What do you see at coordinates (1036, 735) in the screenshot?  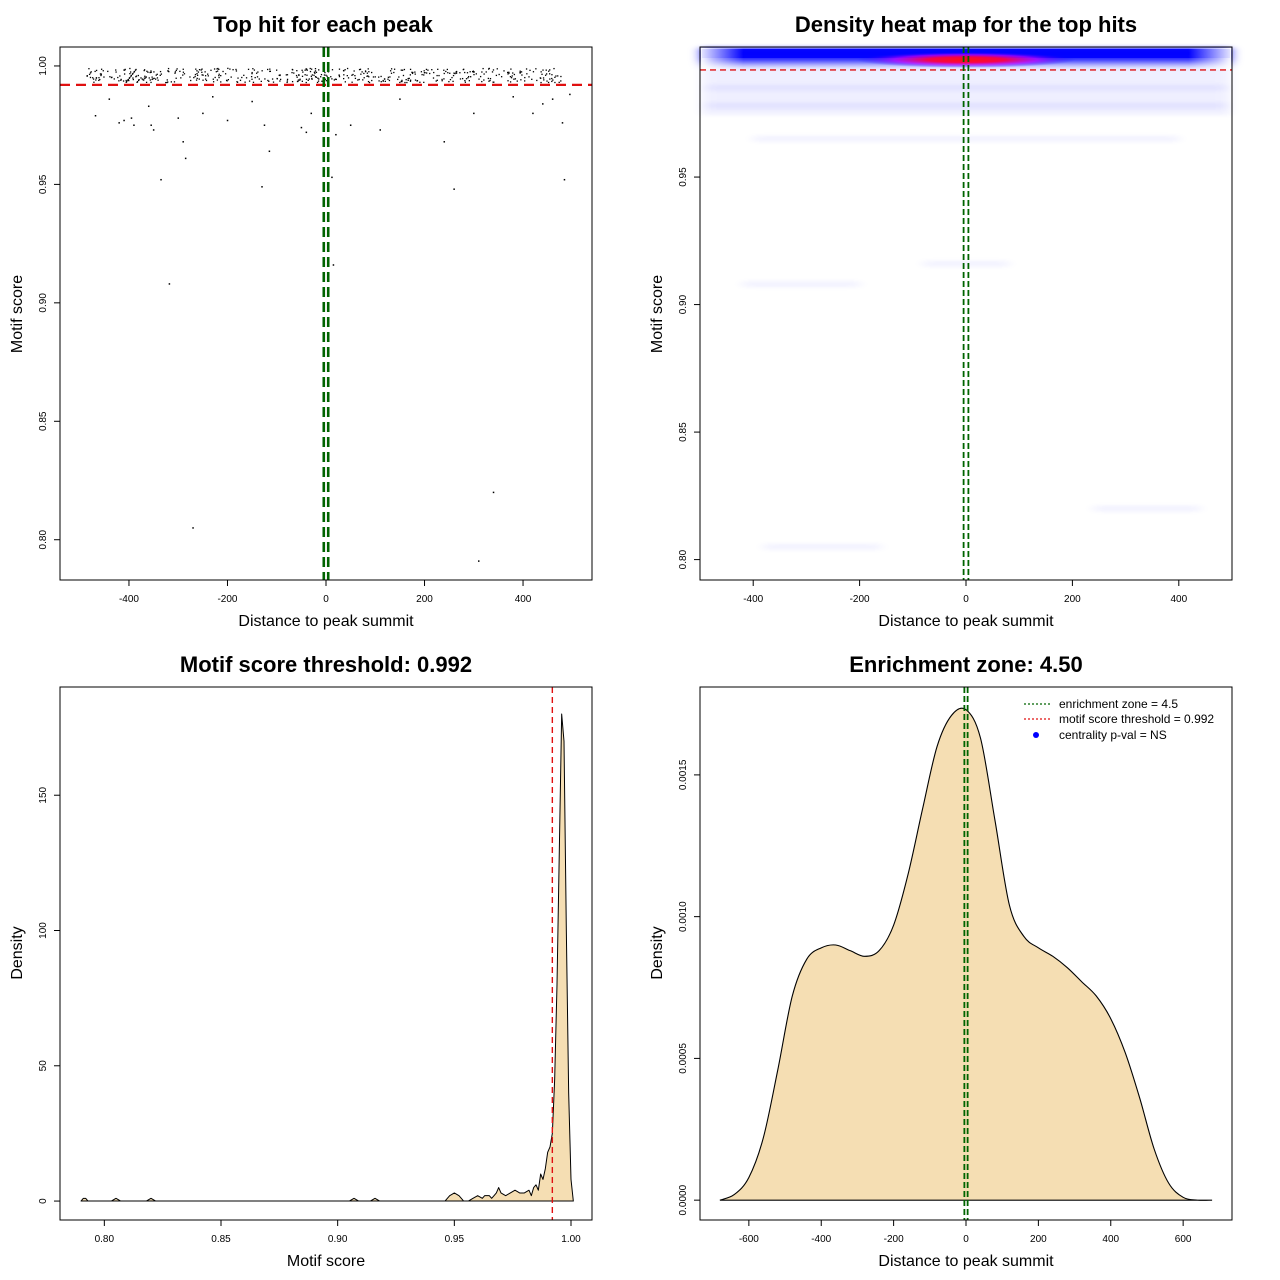 I see `legend-key-centrality-dot` at bounding box center [1036, 735].